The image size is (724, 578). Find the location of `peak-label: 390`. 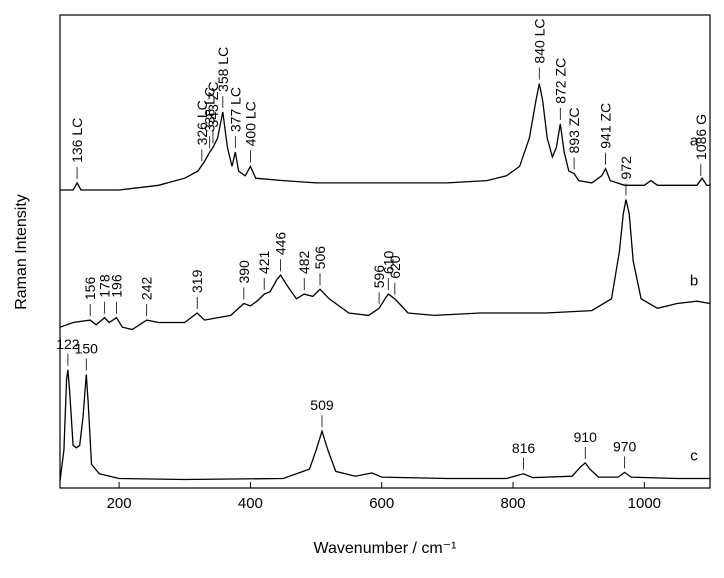

peak-label: 390 is located at coordinates (244, 272).